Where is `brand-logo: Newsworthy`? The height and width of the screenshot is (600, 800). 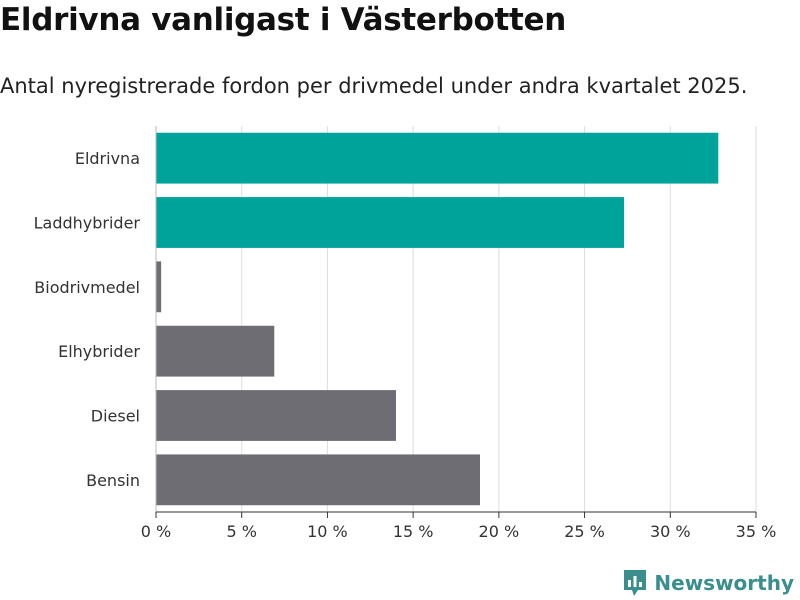
brand-logo: Newsworthy is located at coordinates (708, 583).